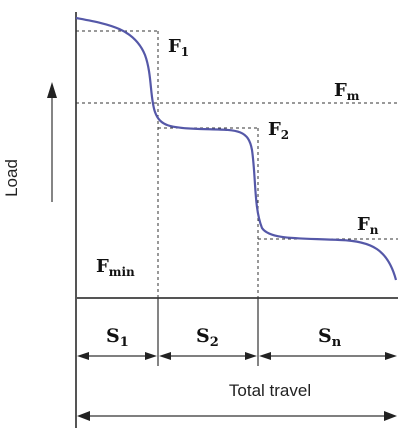 The height and width of the screenshot is (430, 398). What do you see at coordinates (52, 142) in the screenshot?
I see `load-arrow` at bounding box center [52, 142].